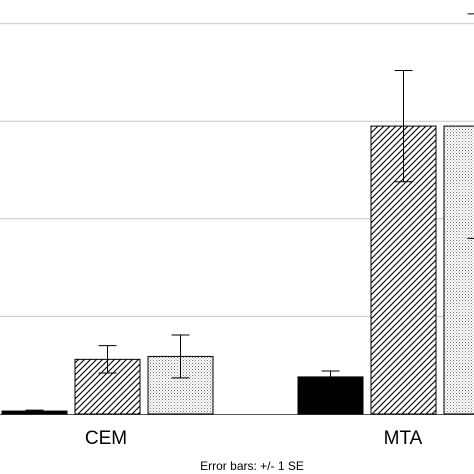  What do you see at coordinates (403, 438) in the screenshot?
I see `x-tick-label-mta: MTA` at bounding box center [403, 438].